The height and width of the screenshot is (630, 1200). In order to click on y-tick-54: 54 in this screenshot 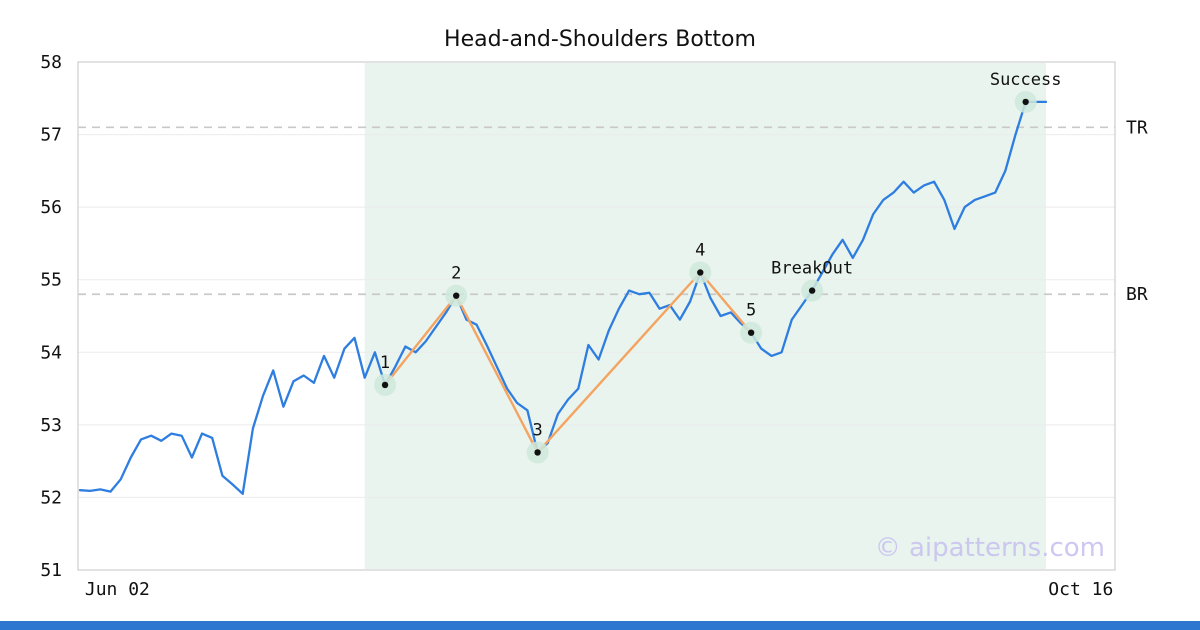, I will do `click(51, 352)`.